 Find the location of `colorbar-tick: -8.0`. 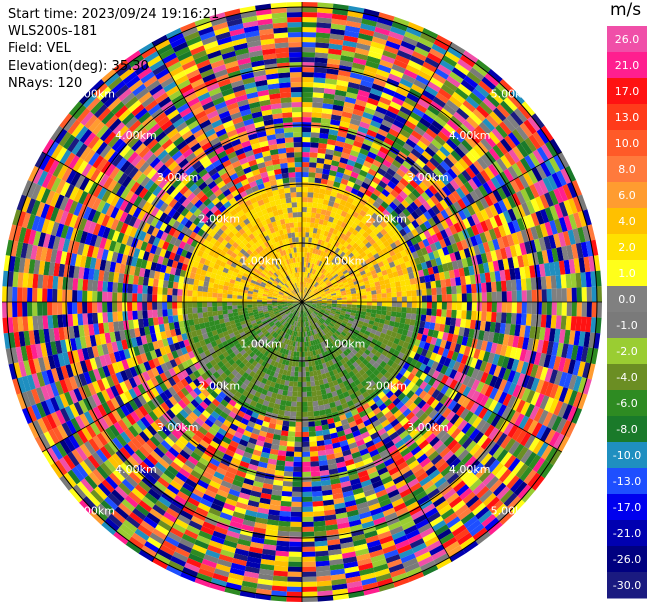

colorbar-tick: -8.0 is located at coordinates (626, 429).